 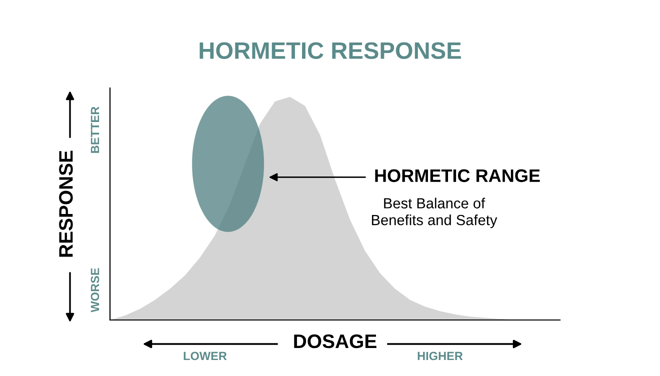 What do you see at coordinates (205, 356) in the screenshot?
I see `text: LOWER` at bounding box center [205, 356].